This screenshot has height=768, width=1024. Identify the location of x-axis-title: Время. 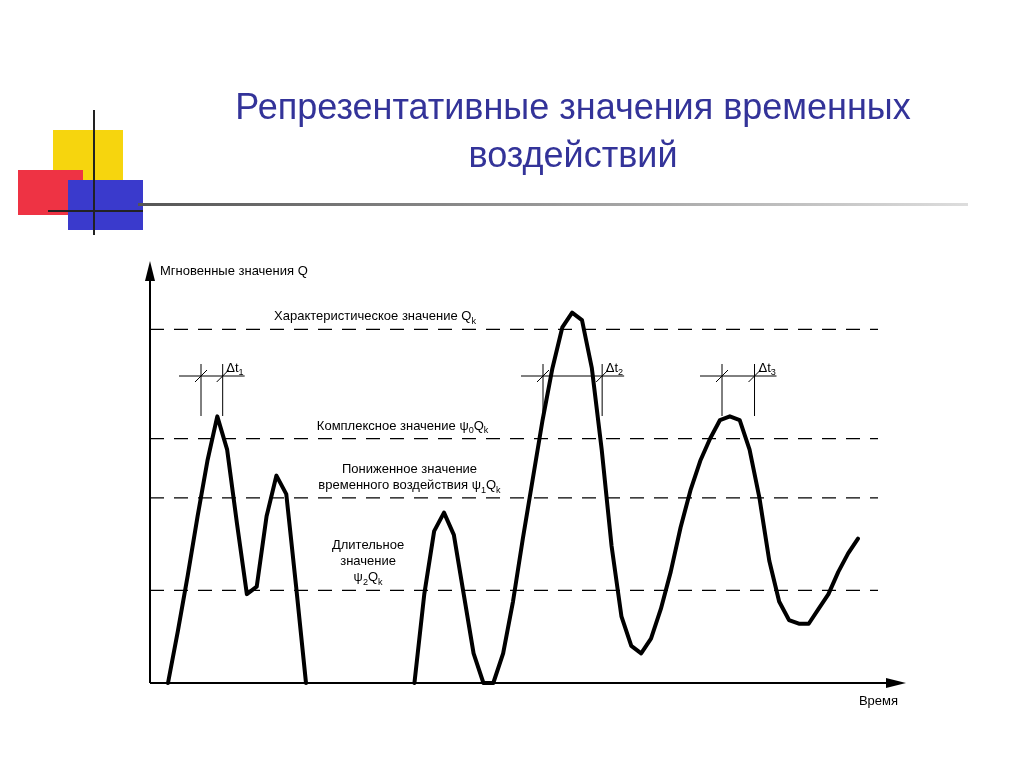
(878, 700).